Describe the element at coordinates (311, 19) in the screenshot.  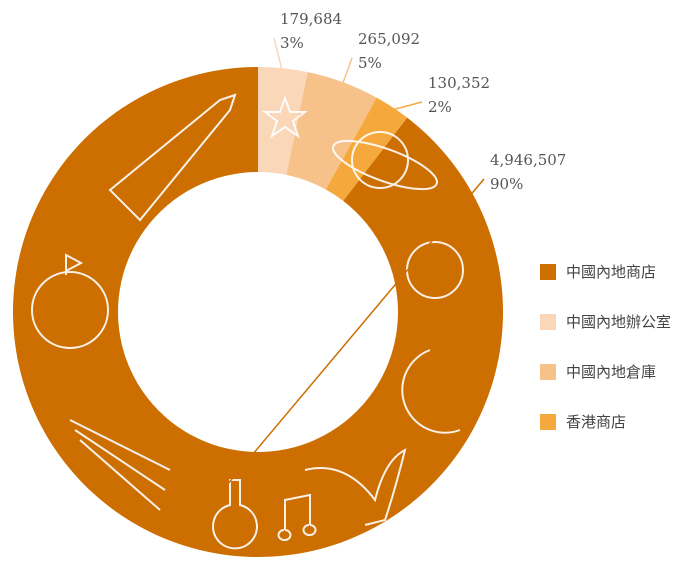
I see `value-label: 179,684` at that location.